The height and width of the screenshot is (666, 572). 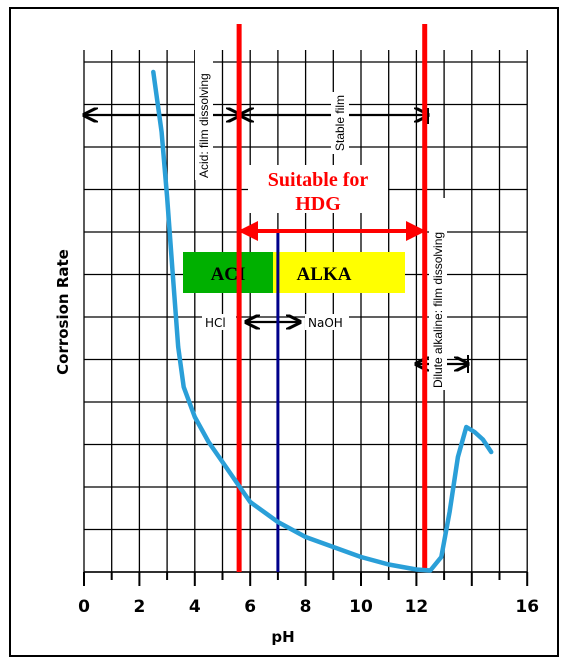 What do you see at coordinates (139, 607) in the screenshot?
I see `x-tick-label: 2` at bounding box center [139, 607].